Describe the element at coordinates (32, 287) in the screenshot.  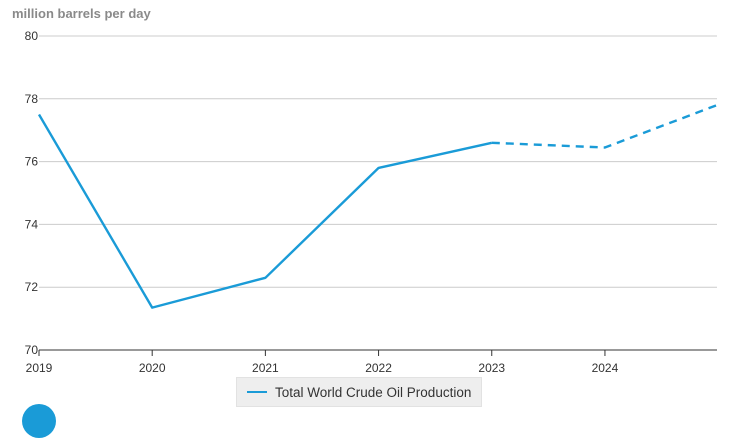
I see `y-tick-label: 72` at that location.